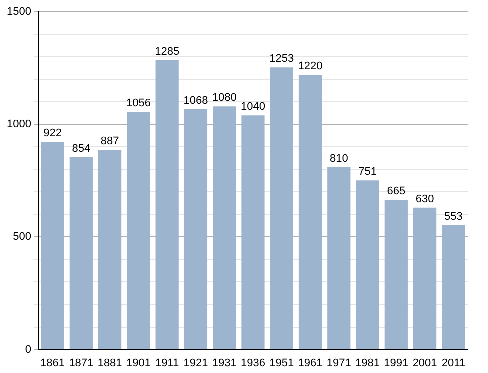  Describe the element at coordinates (167, 52) in the screenshot. I see `data-label: 1285` at that location.